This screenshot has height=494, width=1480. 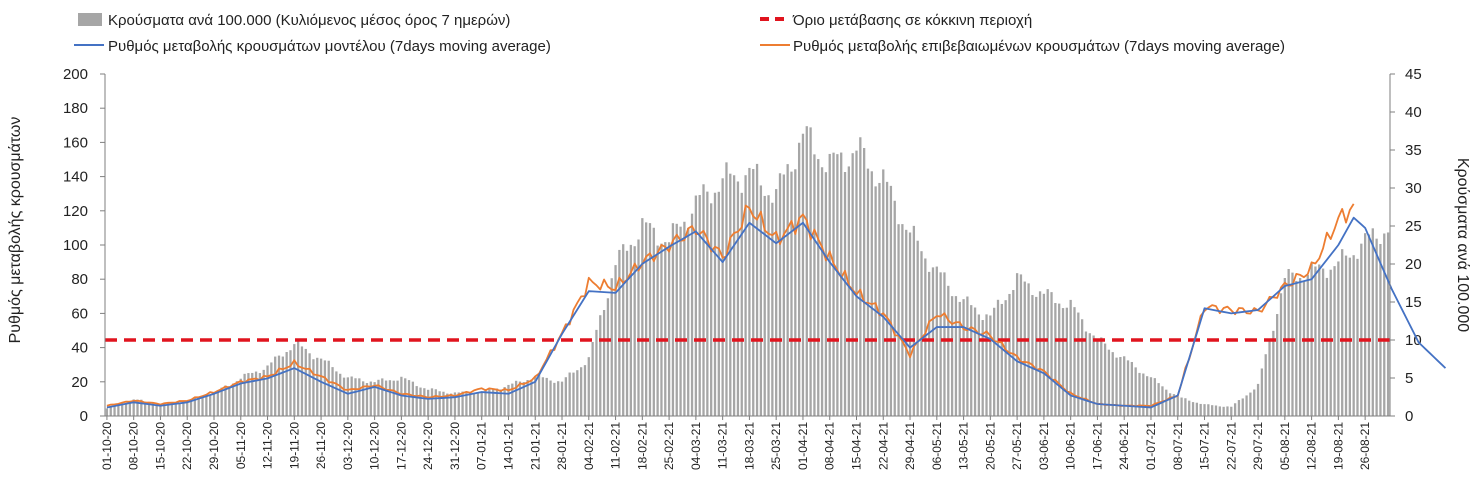 I want to click on x-tick-label: 04-03-21, so click(x=696, y=446).